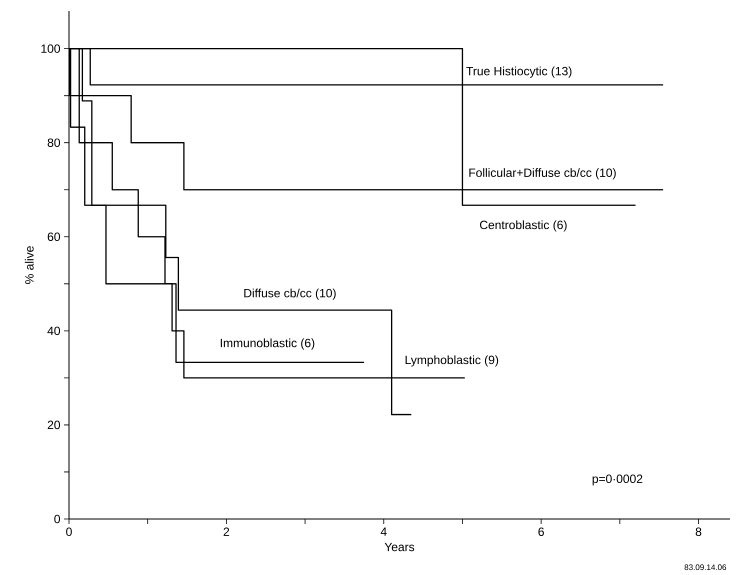 The width and height of the screenshot is (753, 575). Describe the element at coordinates (519, 72) in the screenshot. I see `series-label: True Histiocytic (13)` at that location.